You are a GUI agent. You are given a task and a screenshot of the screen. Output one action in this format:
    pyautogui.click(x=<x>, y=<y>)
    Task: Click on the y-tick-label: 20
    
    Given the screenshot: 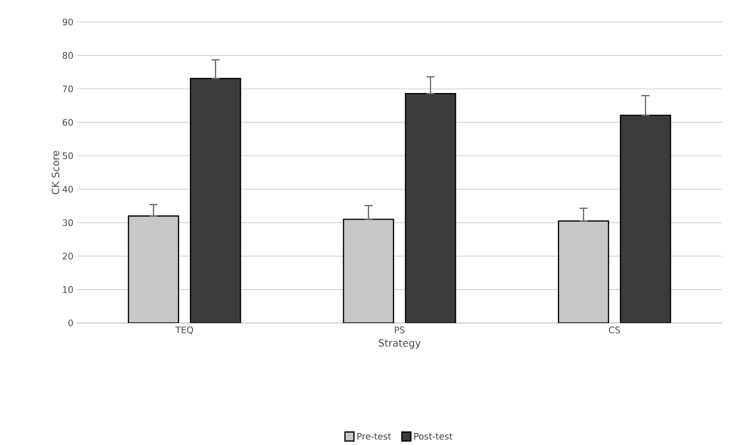 What is the action you would take?
    pyautogui.click(x=67, y=256)
    